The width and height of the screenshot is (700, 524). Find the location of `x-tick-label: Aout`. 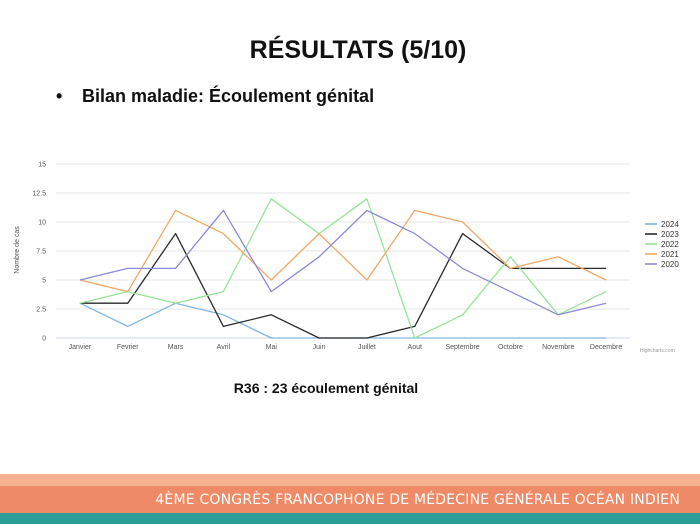

x-tick-label: Aout is located at coordinates (415, 347).